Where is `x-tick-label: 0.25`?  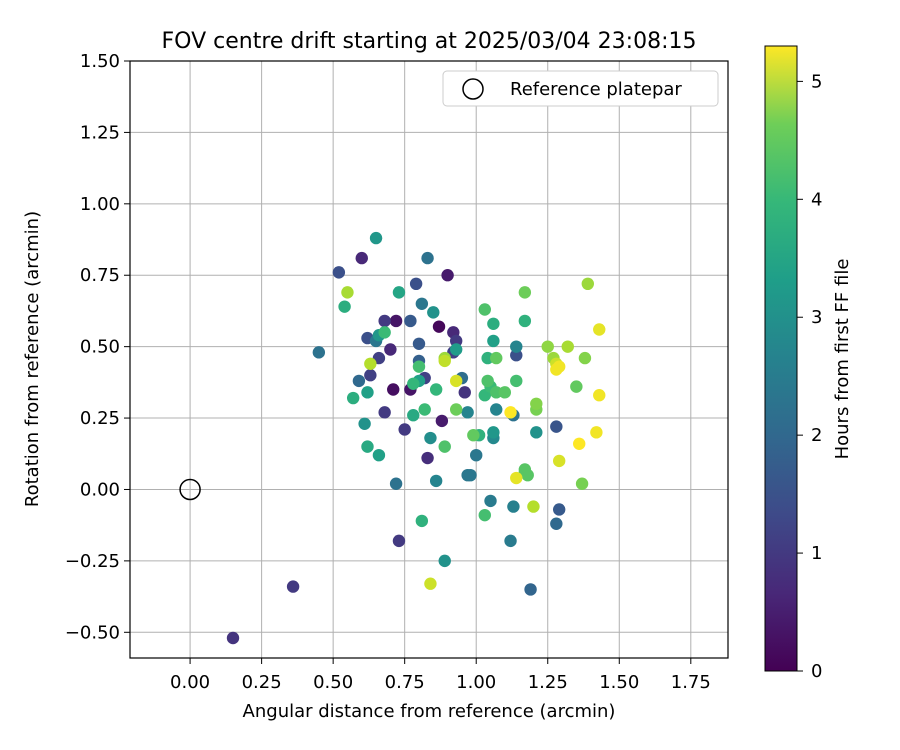
x-tick-label: 0.25 is located at coordinates (262, 682).